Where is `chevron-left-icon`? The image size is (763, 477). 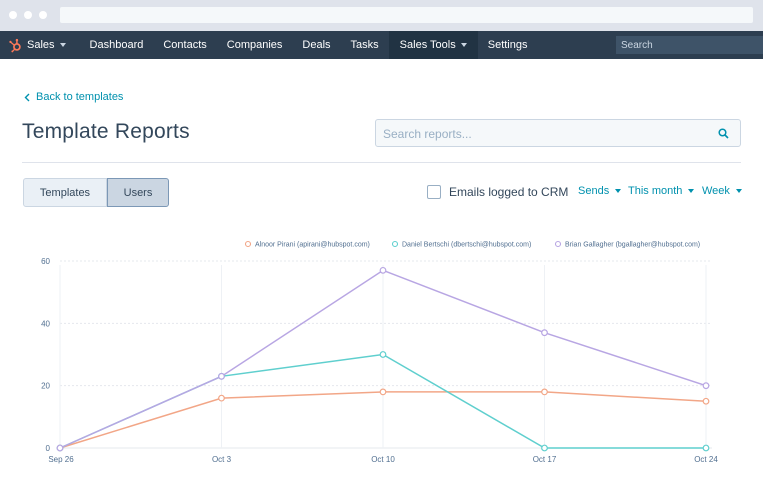 chevron-left-icon is located at coordinates (27, 97).